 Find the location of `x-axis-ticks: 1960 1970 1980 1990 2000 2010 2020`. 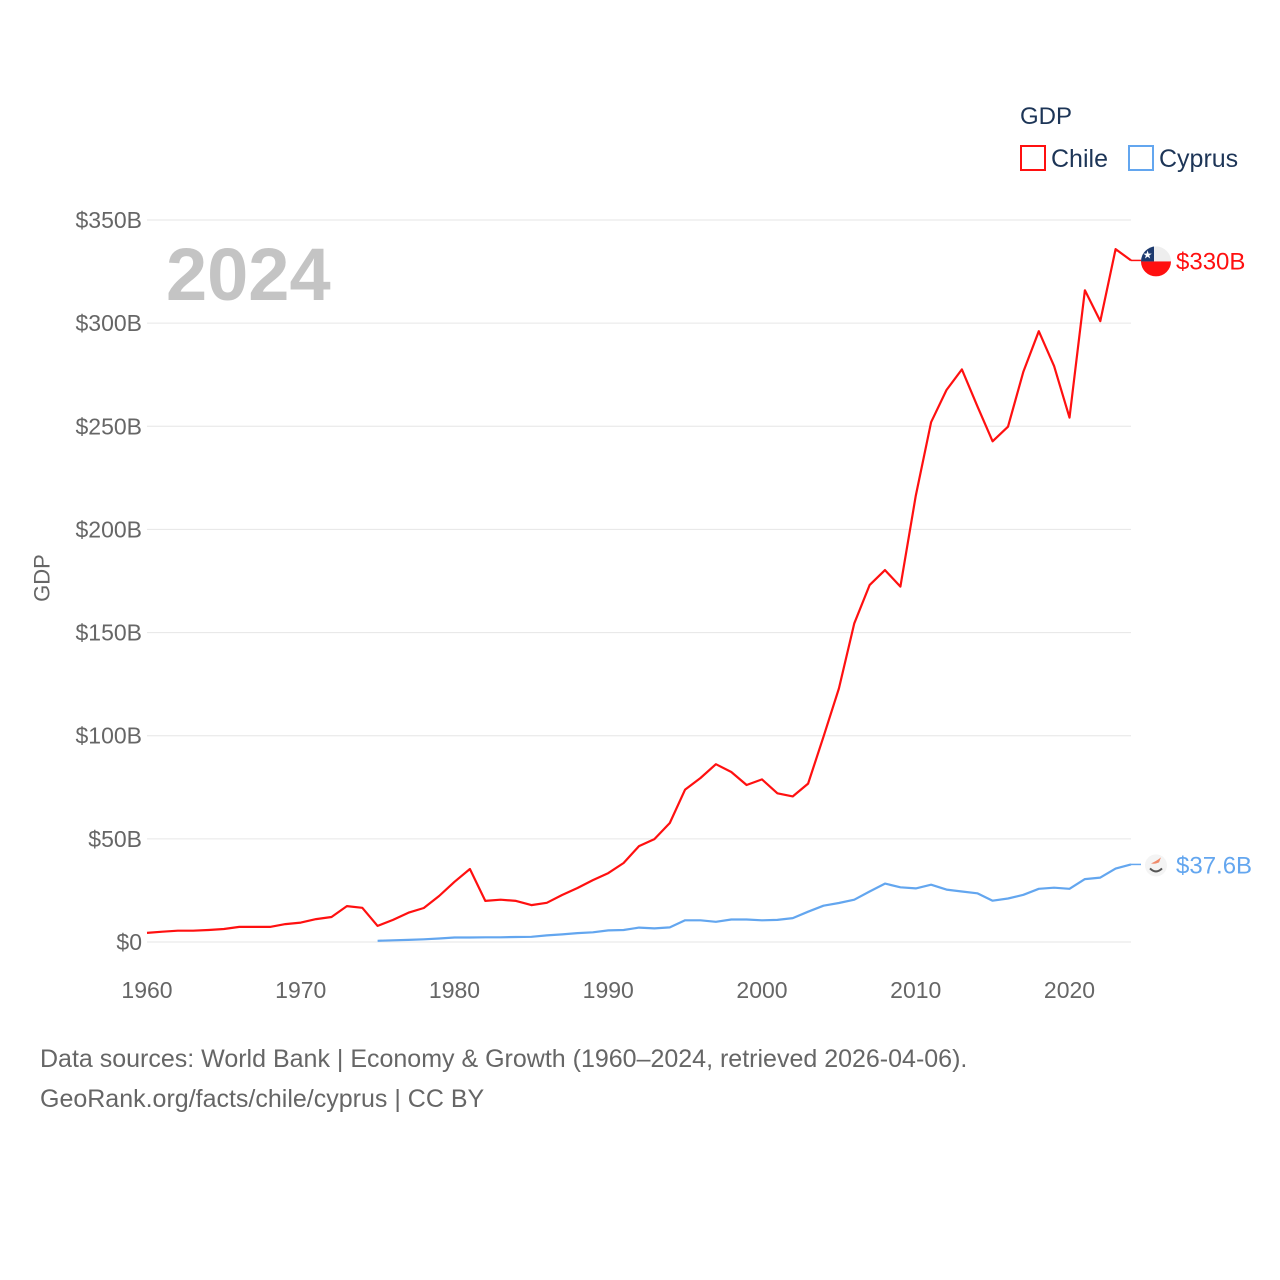

x-axis-ticks: 1960 1970 1980 1990 2000 2010 2020 is located at coordinates (608, 990).